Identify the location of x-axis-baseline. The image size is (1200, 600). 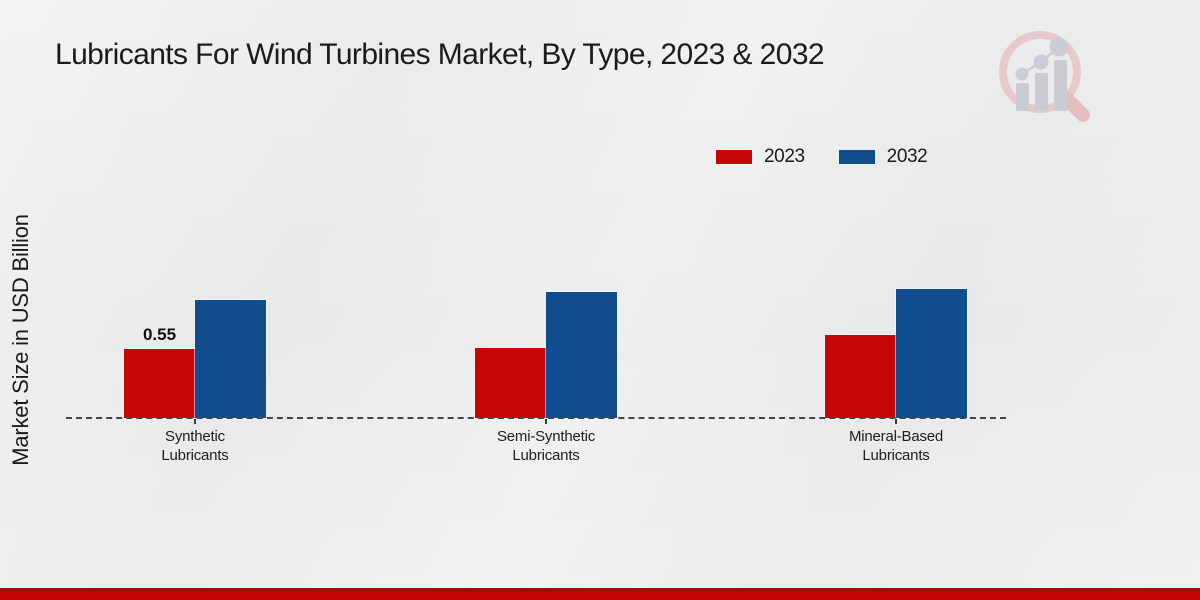
(536, 418).